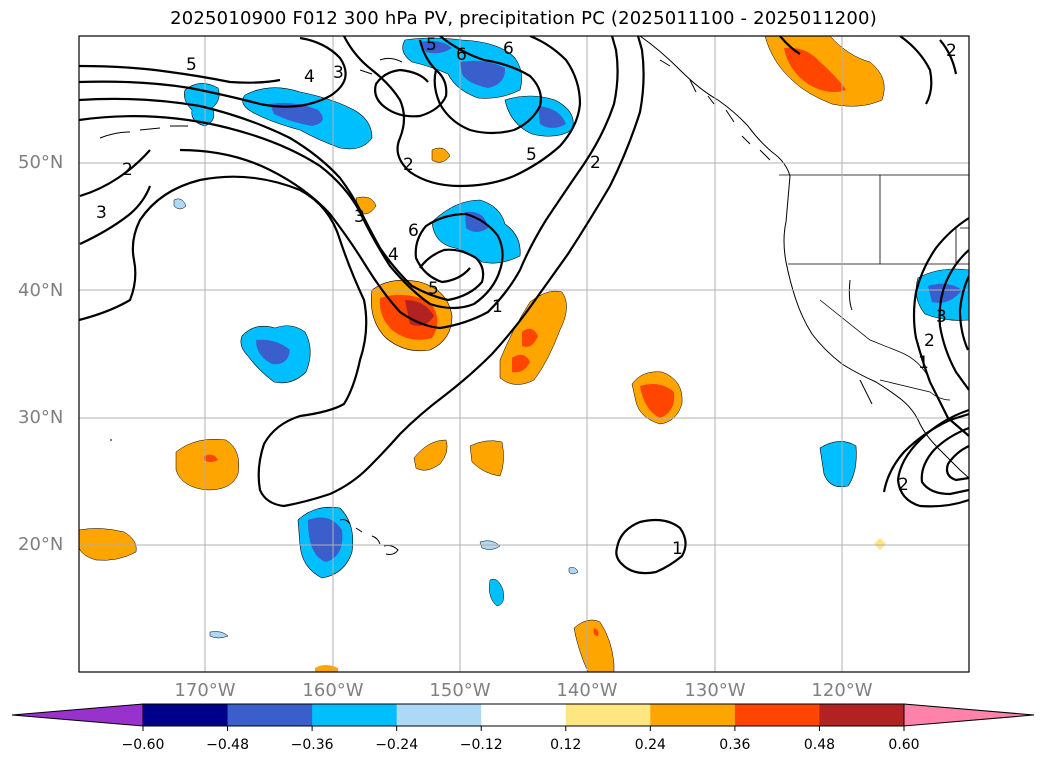 Image resolution: width=1047 pixels, height=765 pixels. Describe the element at coordinates (460, 690) in the screenshot. I see `lon-tick-label: 150°W` at that location.